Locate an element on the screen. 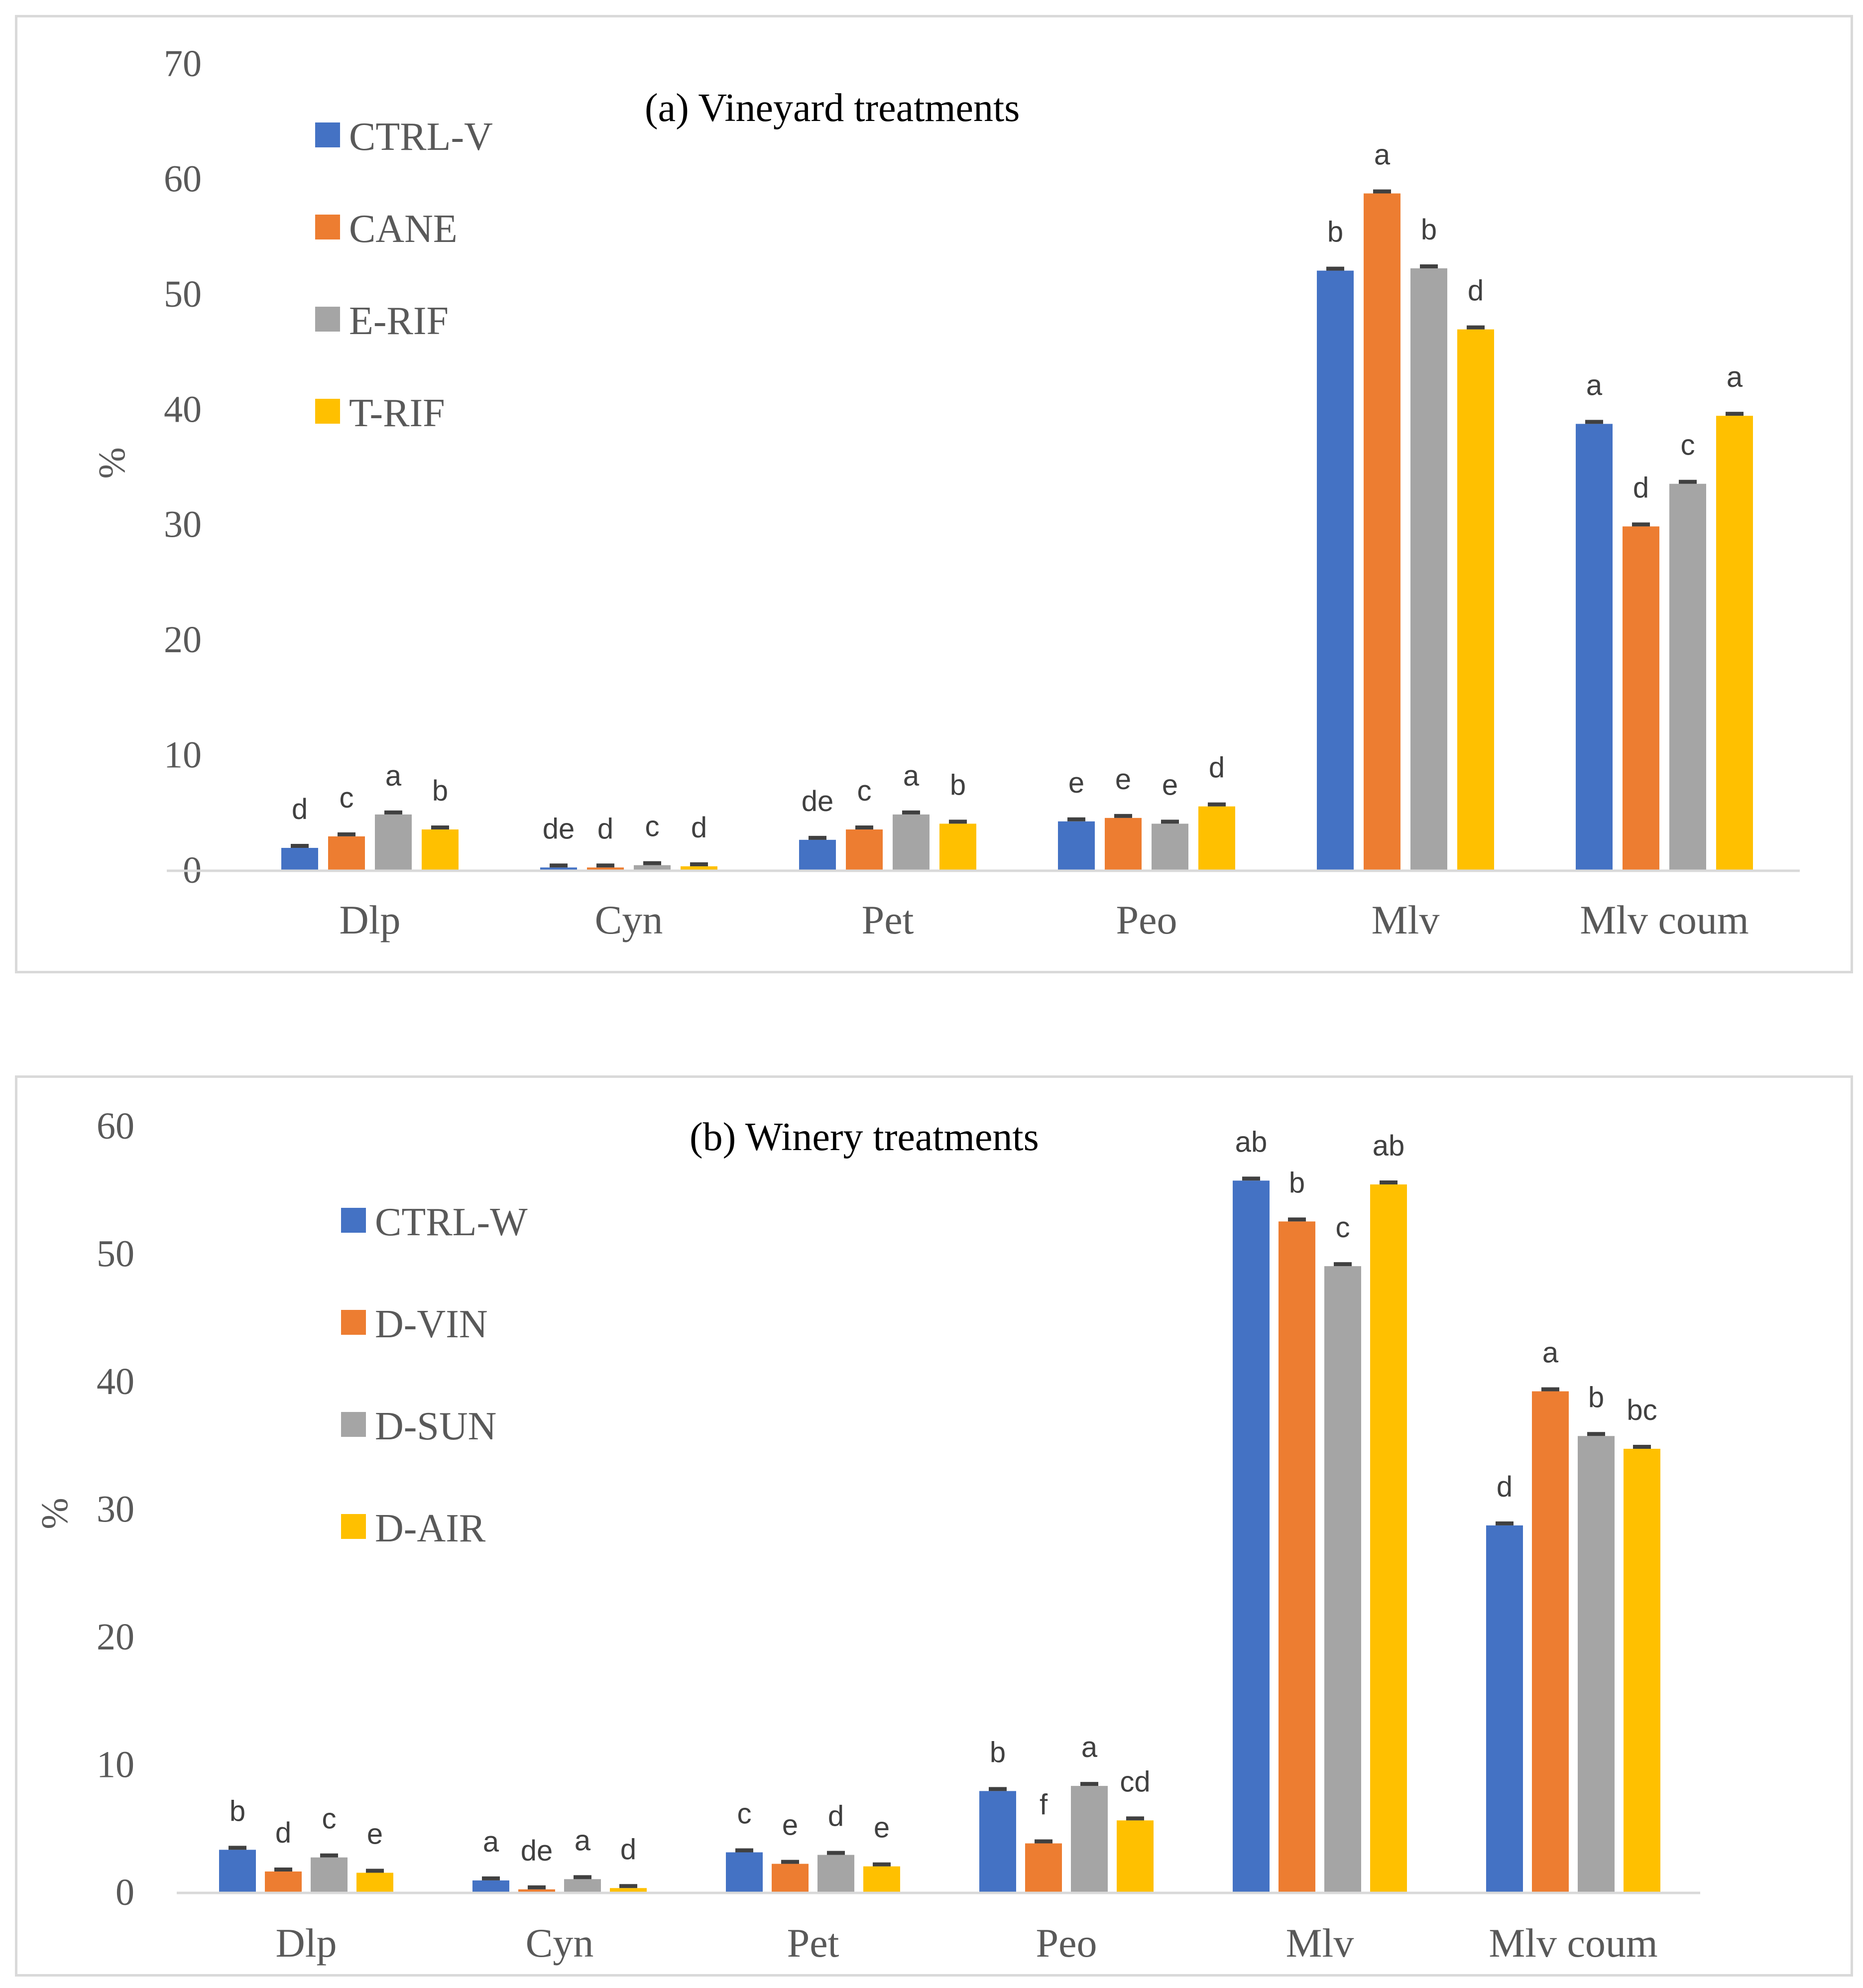  bar-d-vin-mlv is located at coordinates (1297, 1557).